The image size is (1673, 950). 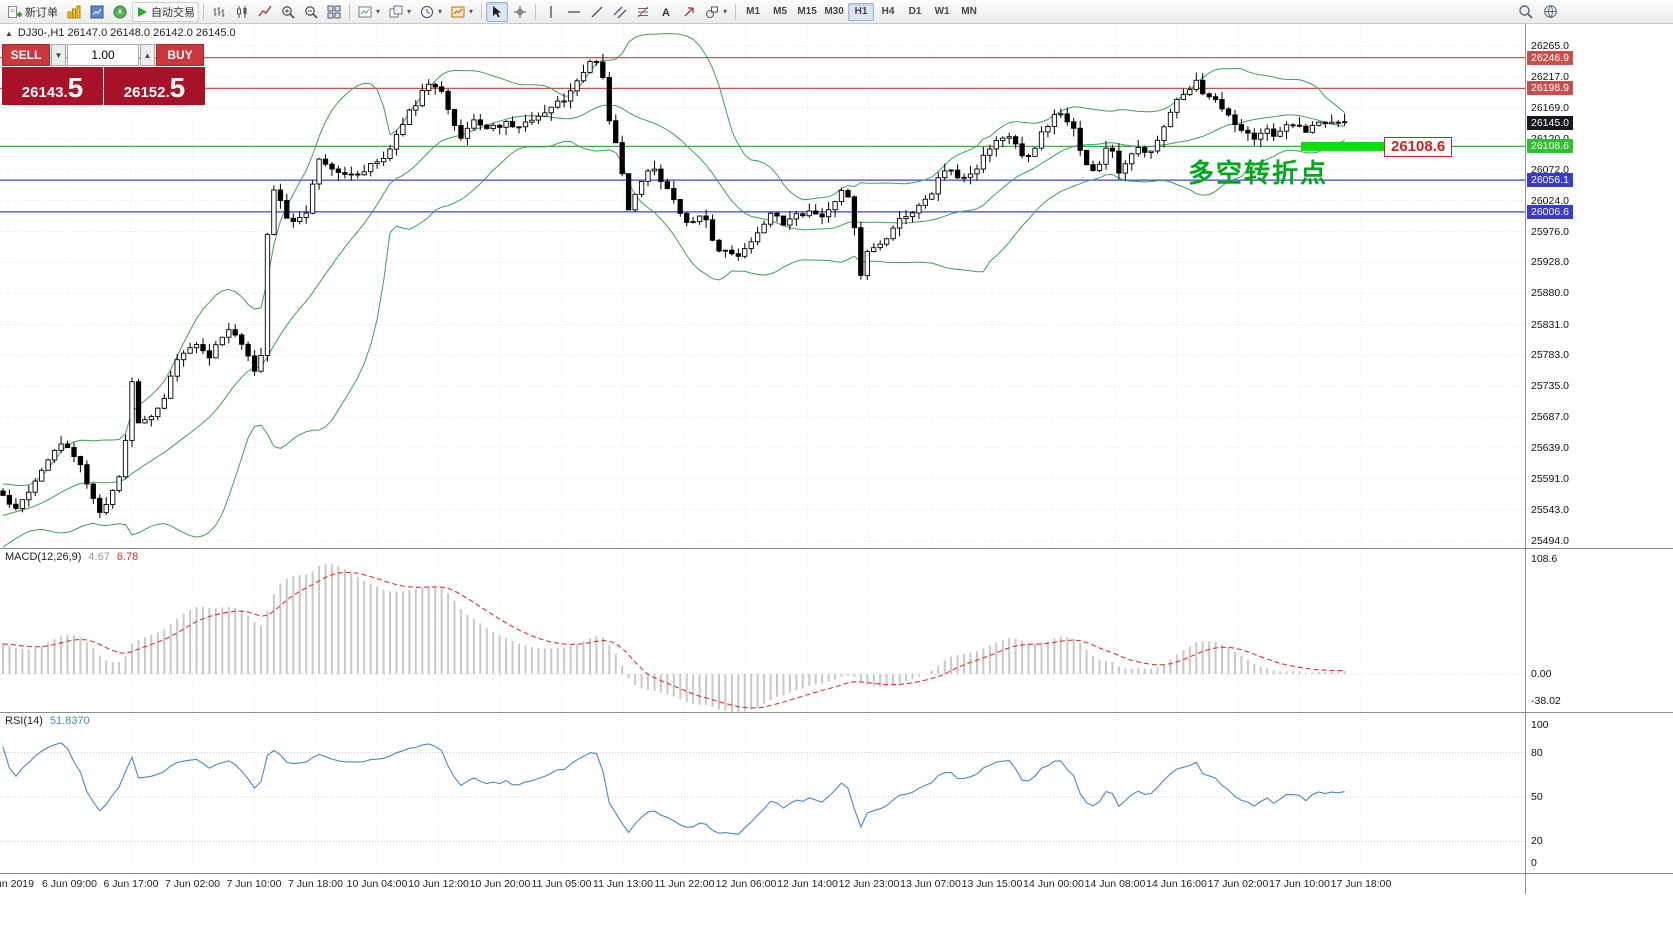 I want to click on timeframe-button-mn: MN, so click(x=969, y=12).